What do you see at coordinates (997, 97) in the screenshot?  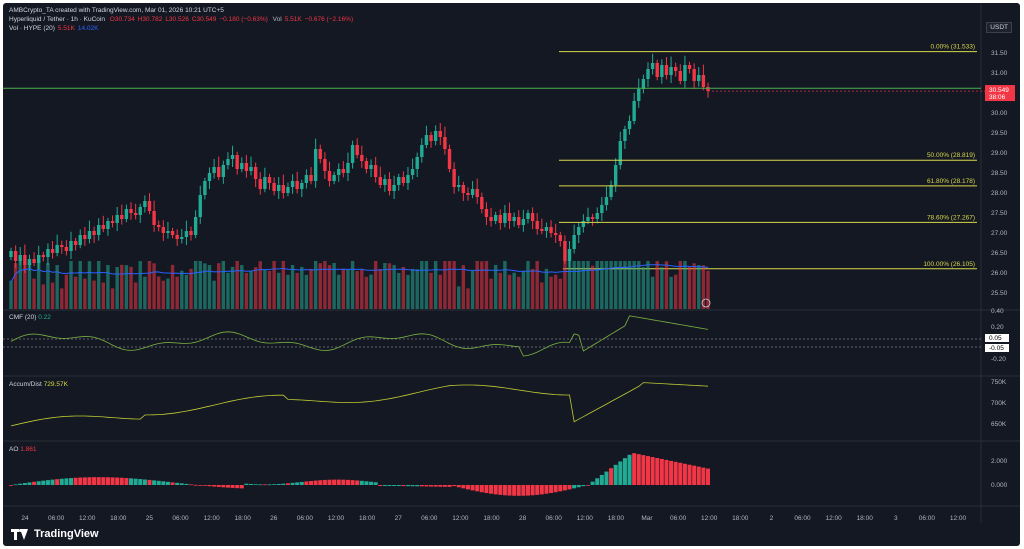 I see `countdown-label: 38:06` at bounding box center [997, 97].